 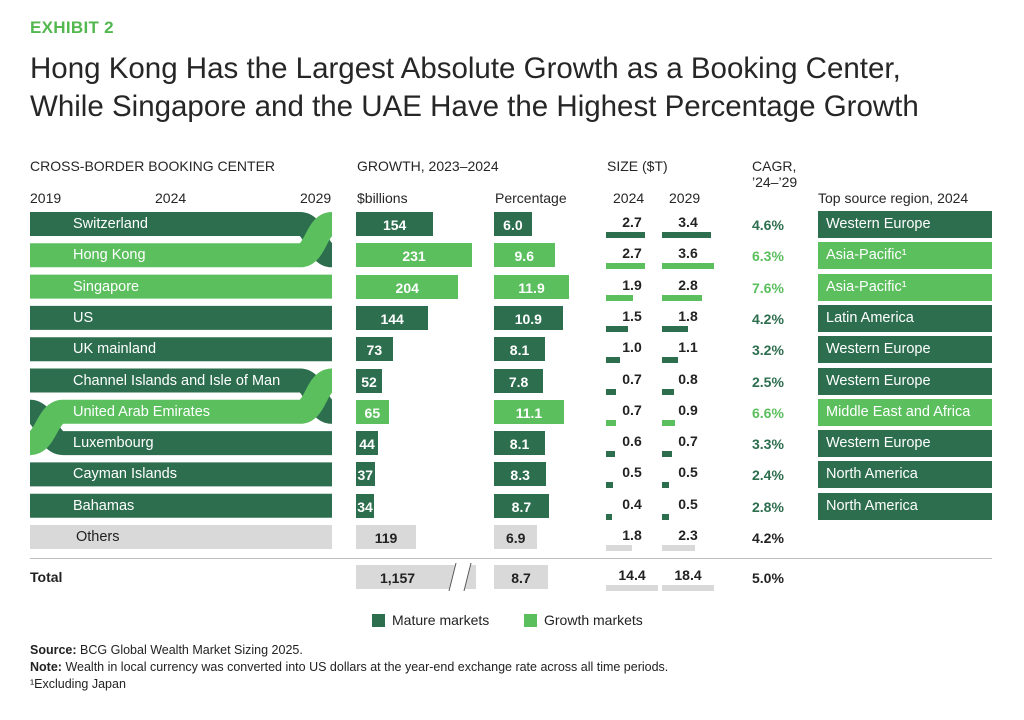 What do you see at coordinates (125, 474) in the screenshot?
I see `center-label-cayman-islands: Cayman Islands` at bounding box center [125, 474].